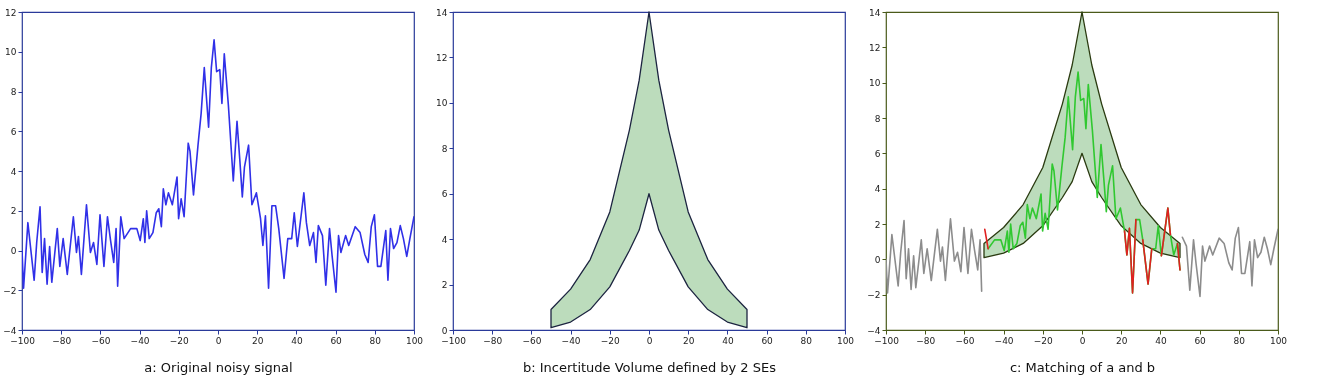 The height and width of the screenshot is (390, 1332). I want to click on x-axis-title: b: Incertitude Volume defined by 2 SEs, so click(649, 367).